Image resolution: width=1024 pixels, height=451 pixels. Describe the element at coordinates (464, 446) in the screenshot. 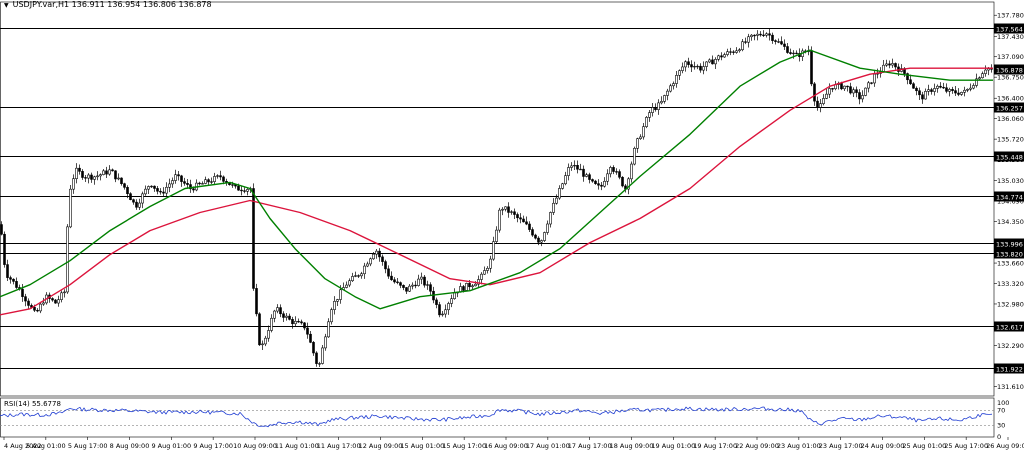

I see `x-tick-label: 15 Aug 17:00` at that location.